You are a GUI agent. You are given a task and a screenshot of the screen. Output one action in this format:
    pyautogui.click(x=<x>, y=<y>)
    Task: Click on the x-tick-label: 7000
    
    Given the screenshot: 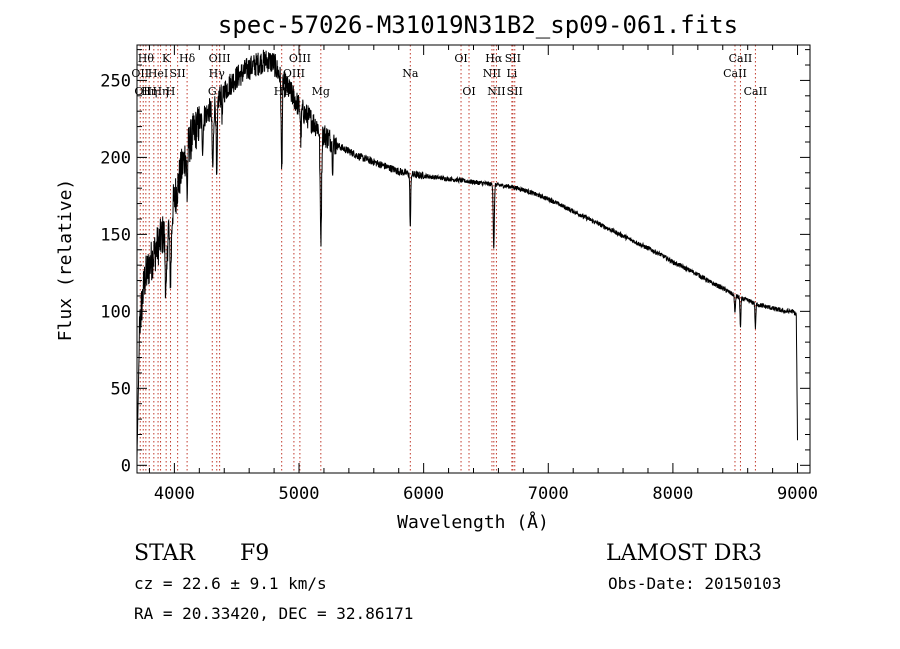 What is the action you would take?
    pyautogui.click(x=548, y=494)
    